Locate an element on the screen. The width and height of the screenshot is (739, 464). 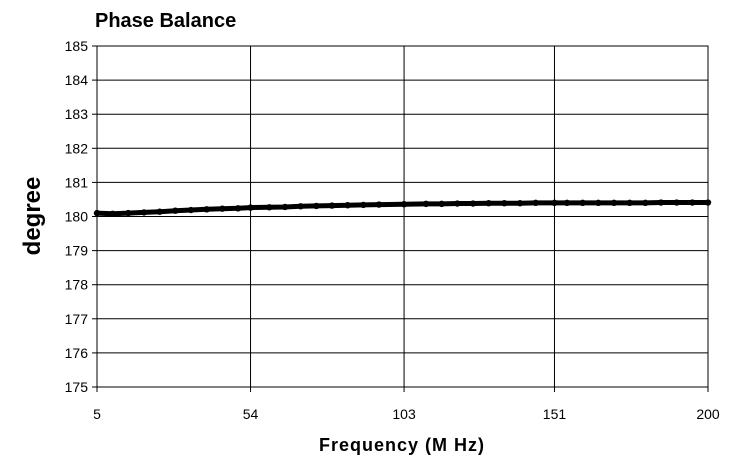
y-tick-label: 181 is located at coordinates (77, 182).